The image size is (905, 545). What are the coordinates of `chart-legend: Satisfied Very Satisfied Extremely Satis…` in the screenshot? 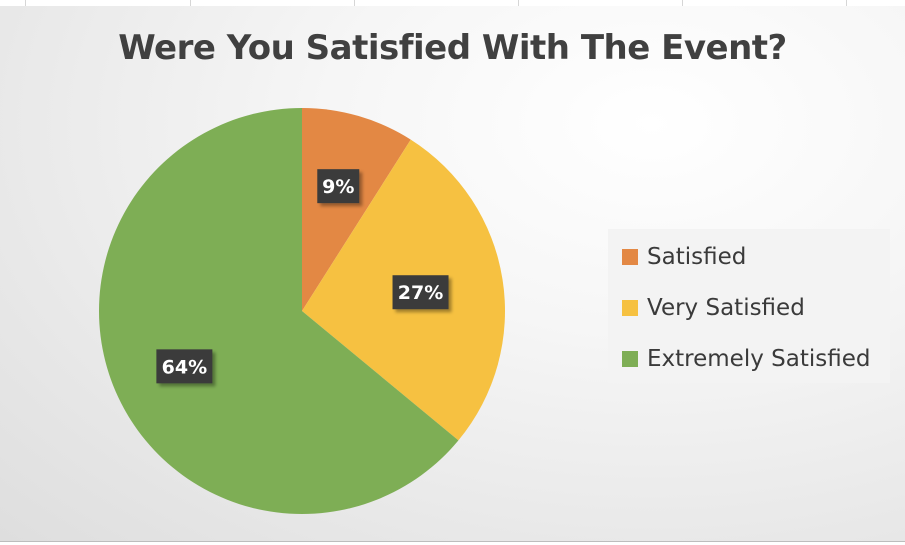 It's located at (749, 306).